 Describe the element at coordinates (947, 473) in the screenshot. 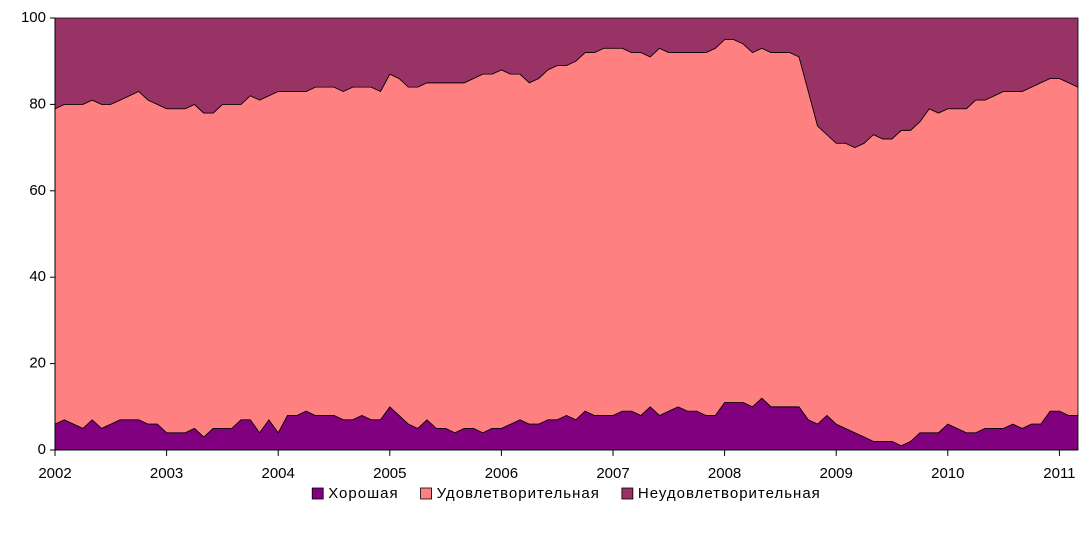

I see `x-tick-label: 2010` at that location.